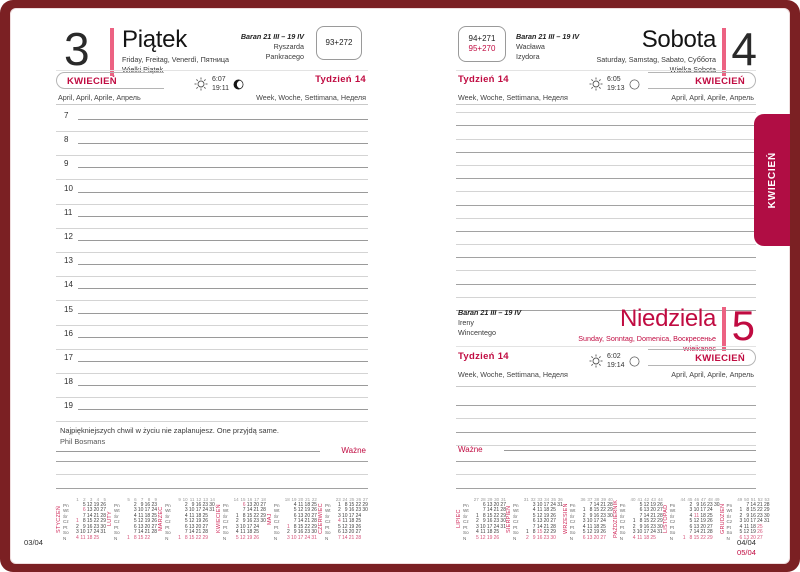  What do you see at coordinates (68, 236) in the screenshot?
I see `hour-label: 12` at bounding box center [68, 236].